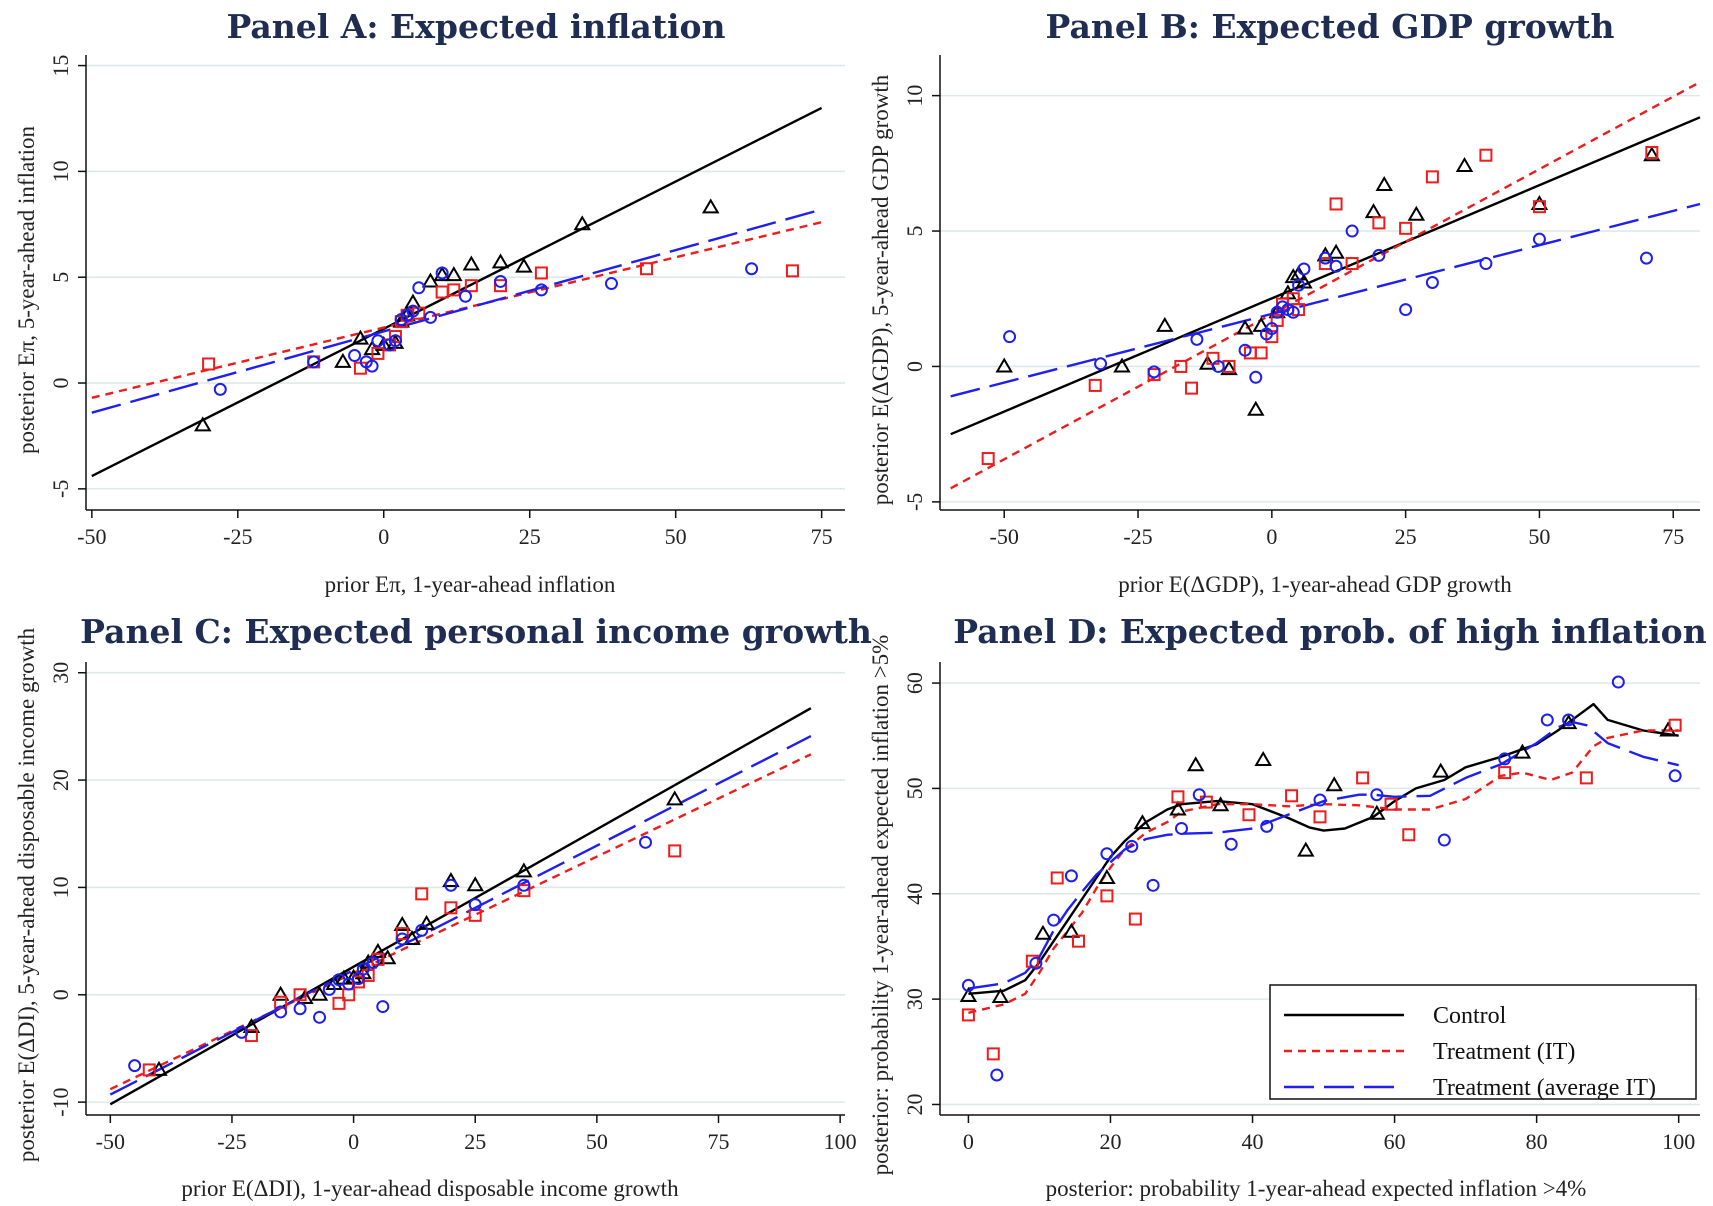  What do you see at coordinates (1330, 26) in the screenshot?
I see `panel-b-title: Panel B: Expected GDP growth` at bounding box center [1330, 26].